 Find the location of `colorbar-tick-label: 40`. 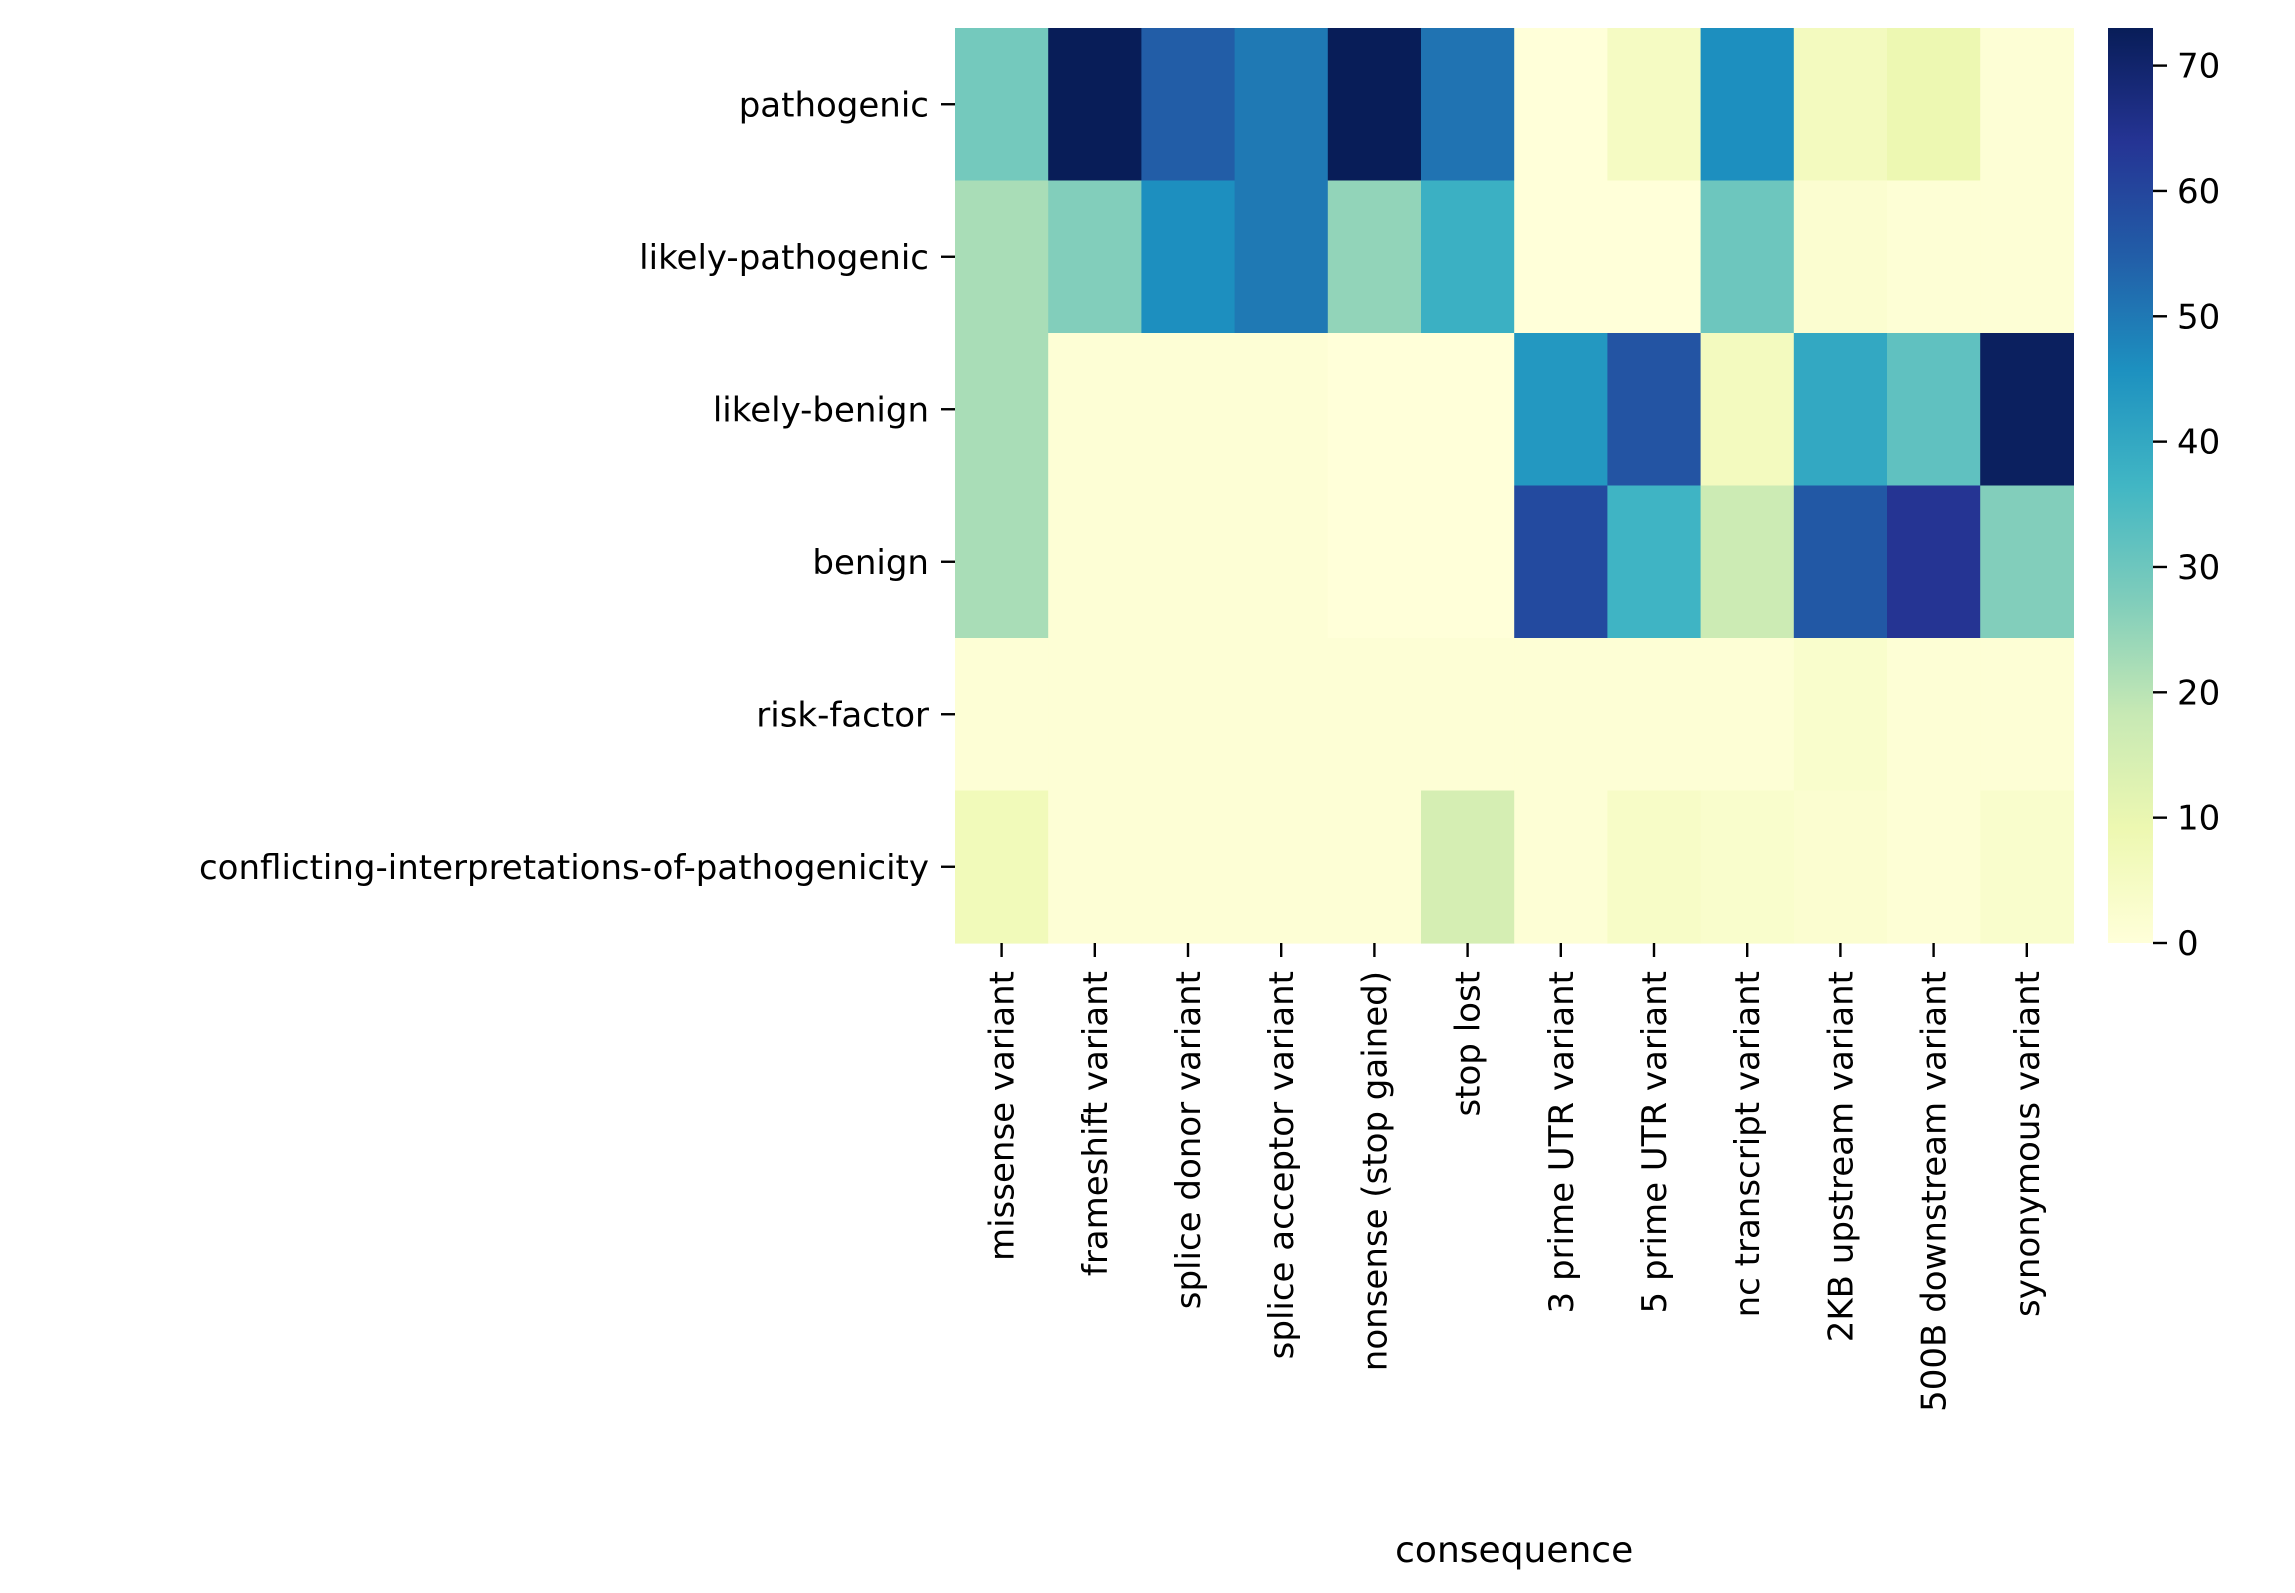

colorbar-tick-label: 40 is located at coordinates (2198, 443).